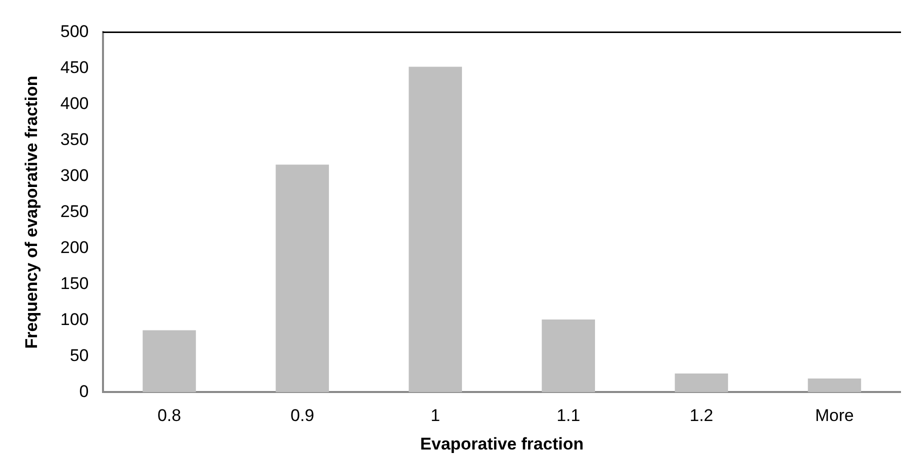 Image resolution: width=909 pixels, height=467 pixels. I want to click on y-tick-label: 200, so click(74, 247).